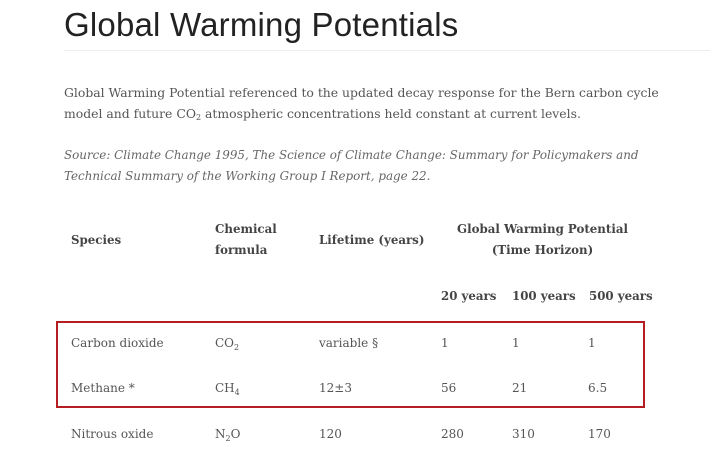 The image size is (710, 473). I want to click on row-gwp-100: 310, so click(523, 434).